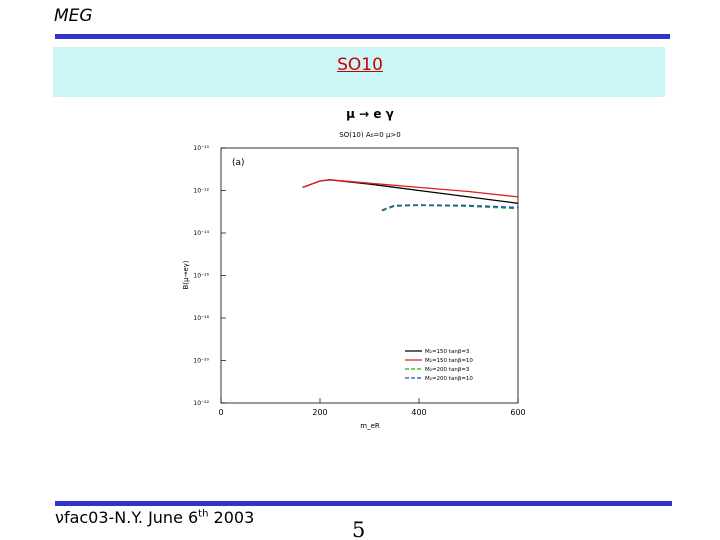 The image size is (720, 540). What do you see at coordinates (447, 370) in the screenshot?
I see `legend-label: M₂=200 tanβ=3` at bounding box center [447, 370].